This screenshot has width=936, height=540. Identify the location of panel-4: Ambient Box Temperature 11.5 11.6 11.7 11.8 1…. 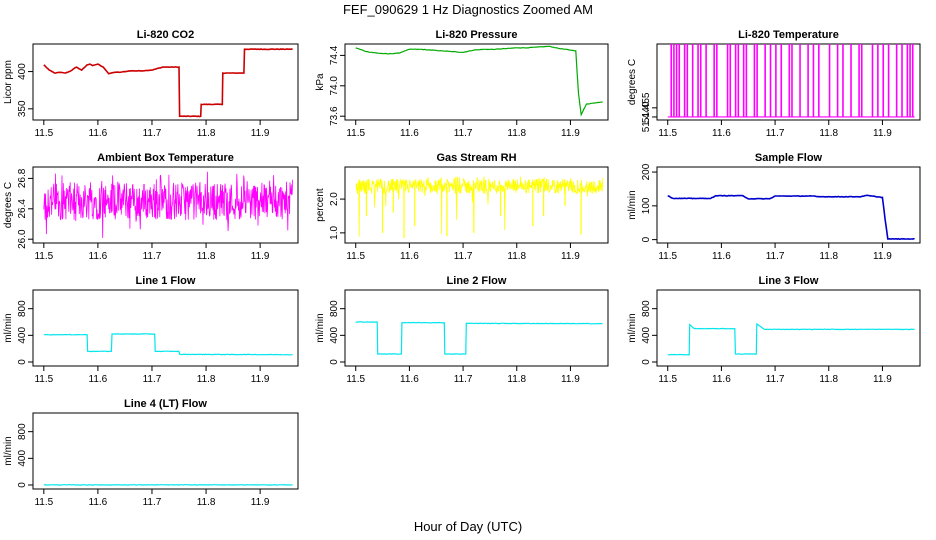
(151, 207).